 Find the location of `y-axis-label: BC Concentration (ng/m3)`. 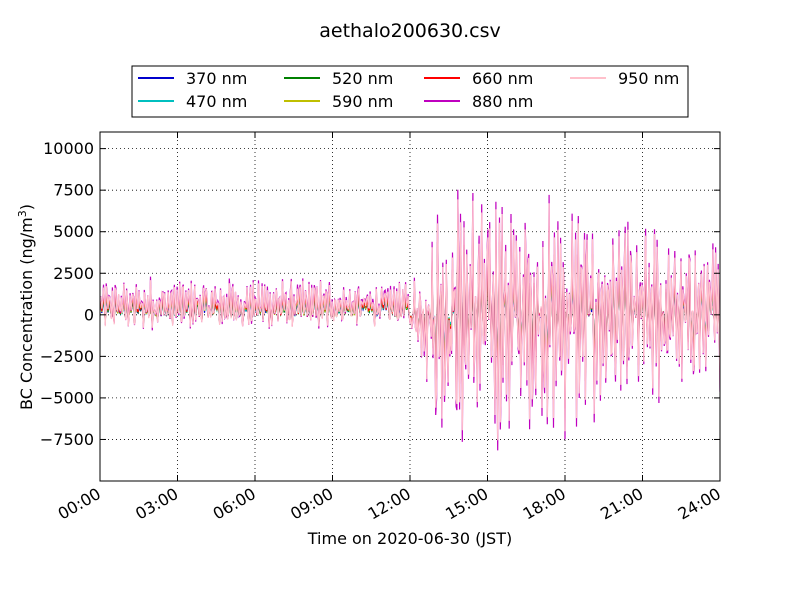

y-axis-label: BC Concentration (ng/m3) is located at coordinates (26, 307).